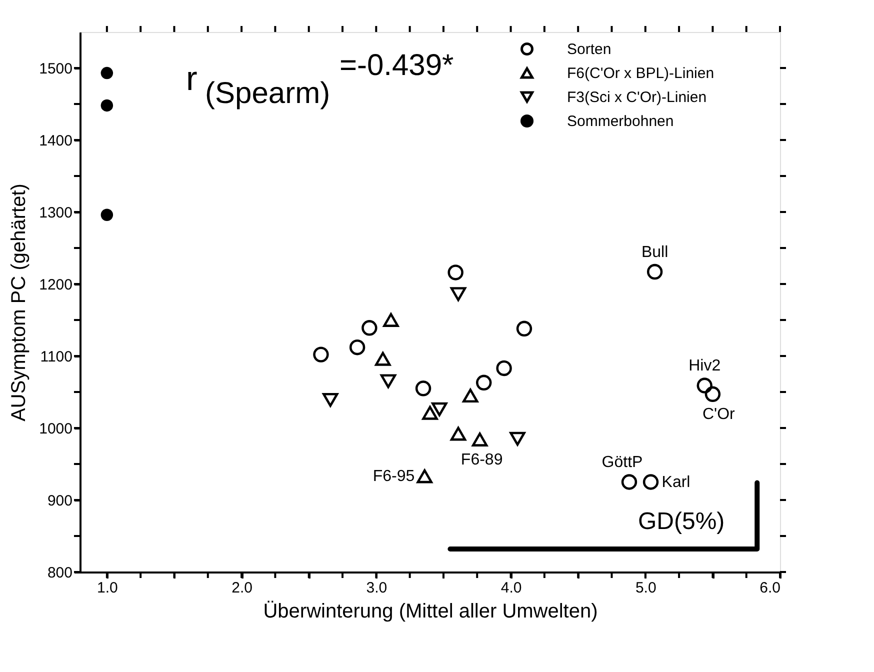  Describe the element at coordinates (107, 588) in the screenshot. I see `x-tick-label: 1.0` at that location.